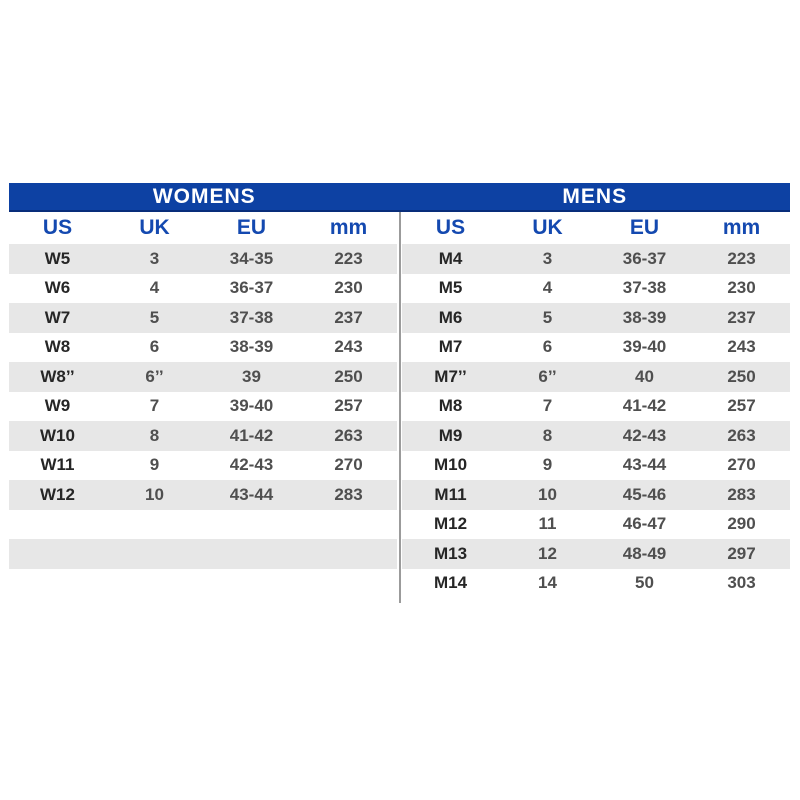 This screenshot has width=800, height=800. What do you see at coordinates (741, 465) in the screenshot?
I see `size-value: 270` at bounding box center [741, 465].